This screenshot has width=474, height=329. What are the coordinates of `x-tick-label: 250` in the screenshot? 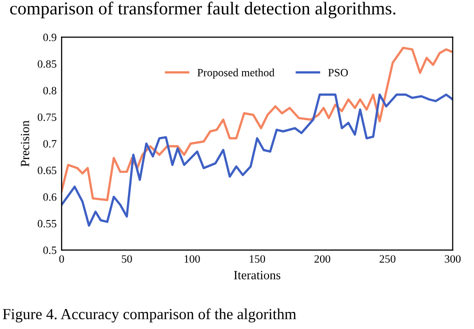 It's located at (388, 259).